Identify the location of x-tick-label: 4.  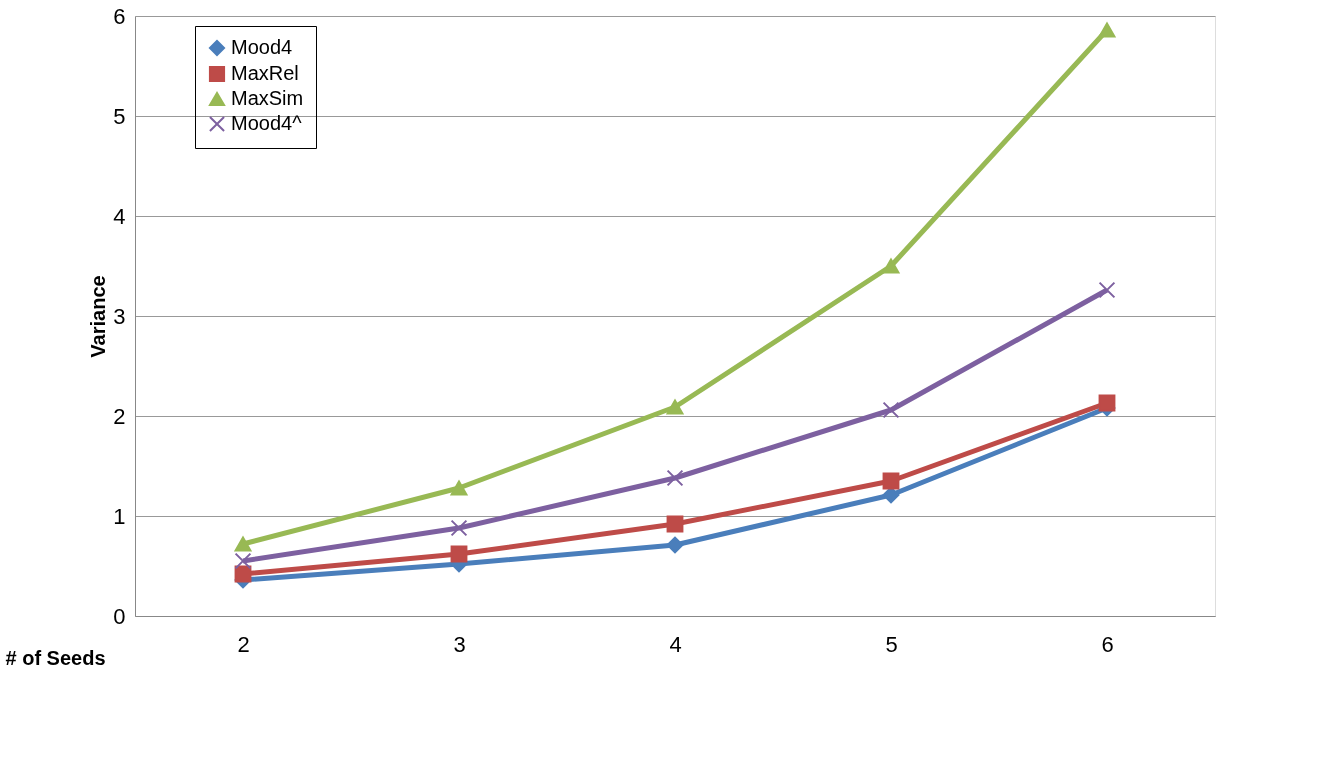
(675, 644).